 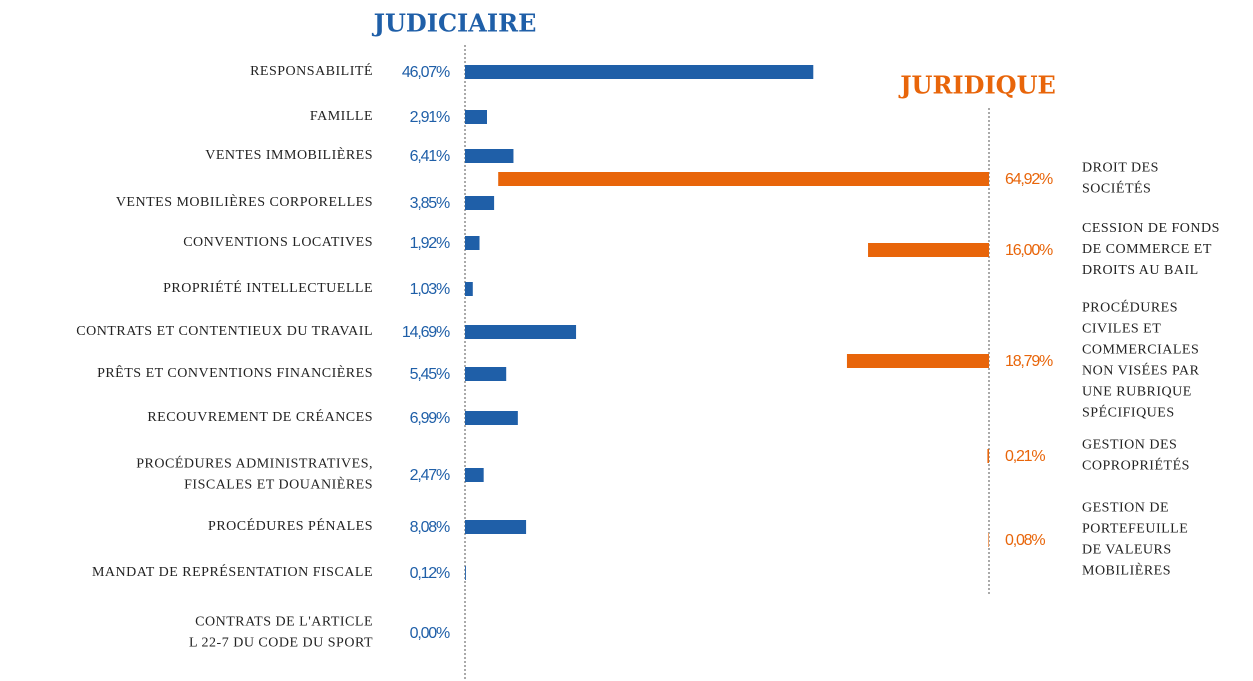 I want to click on category-label: VENTES IMMOBILIÈRES, so click(x=289, y=154).